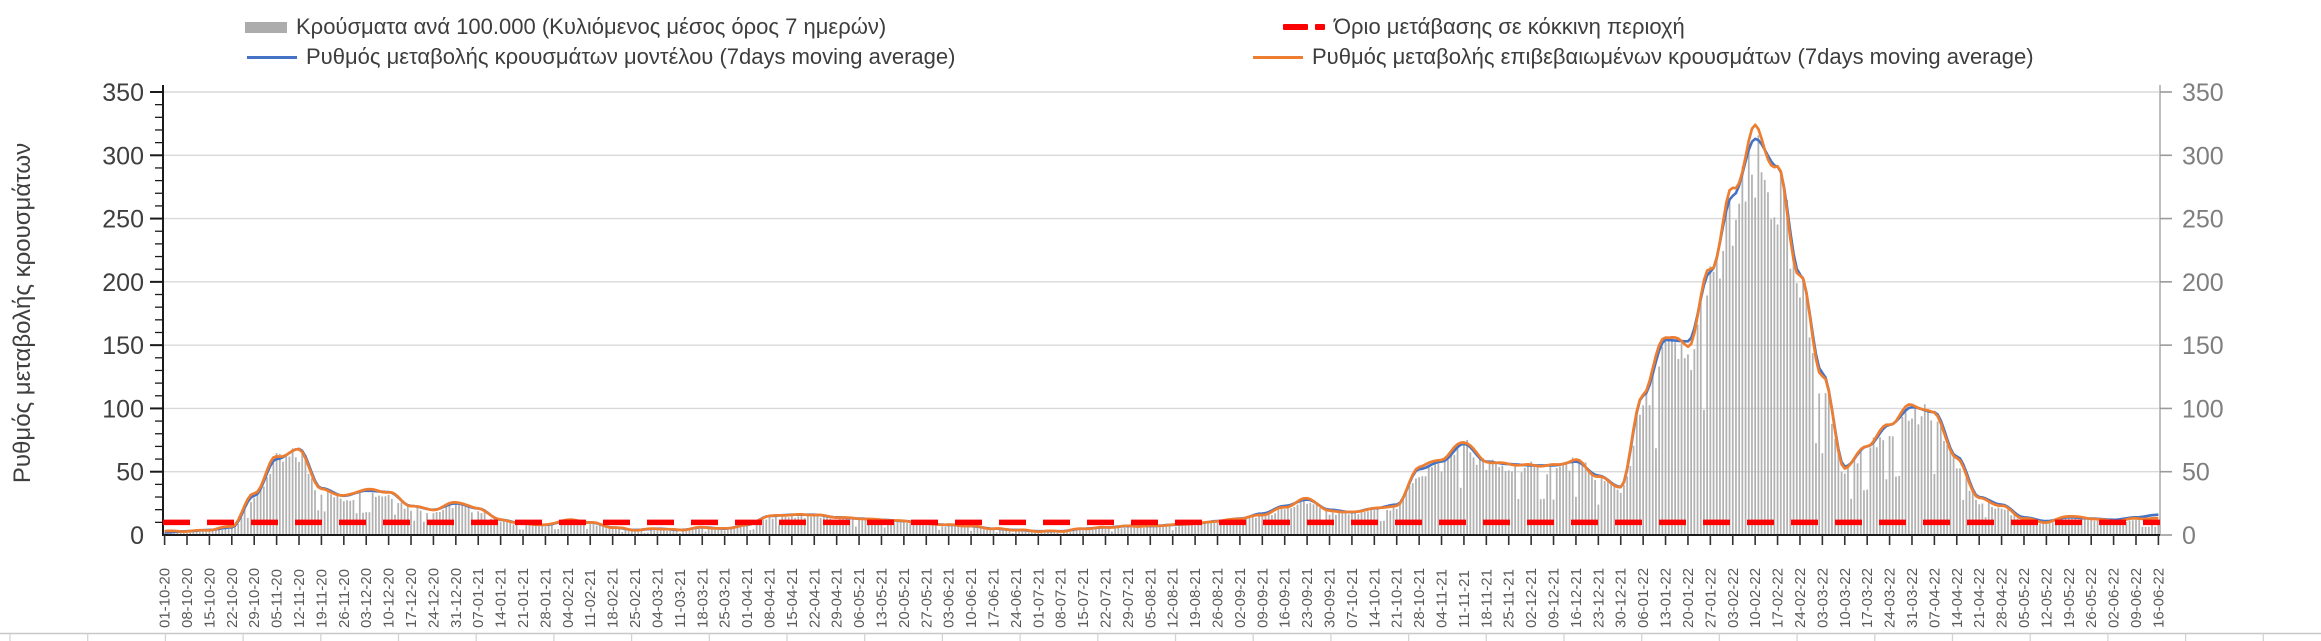 The width and height of the screenshot is (2321, 641). I want to click on x-tick-label: 31-03-22, so click(1912, 598).